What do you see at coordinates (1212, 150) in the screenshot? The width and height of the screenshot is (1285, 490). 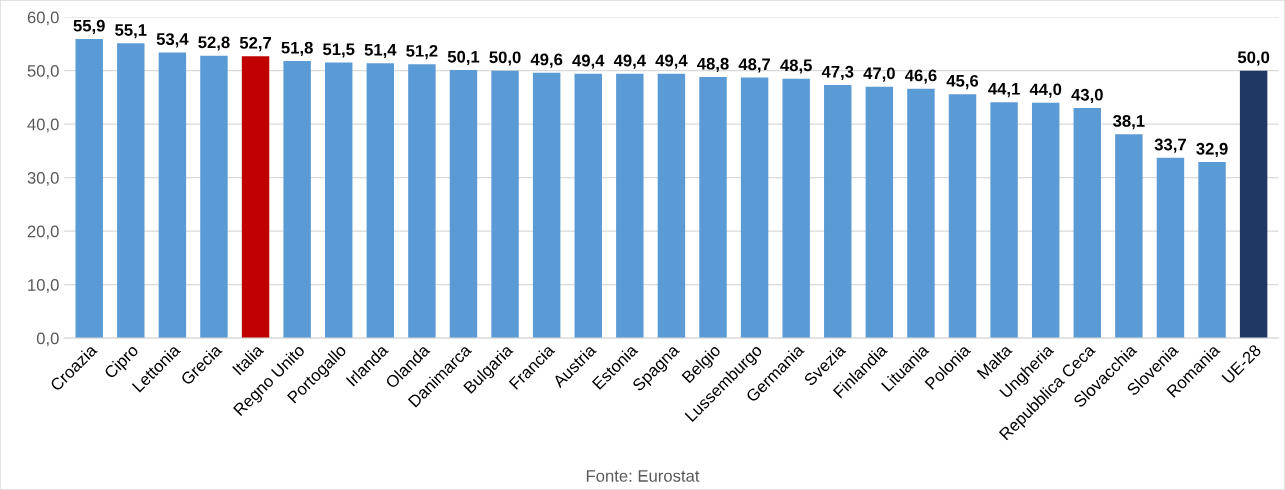 I see `data-label: 32,9` at bounding box center [1212, 150].